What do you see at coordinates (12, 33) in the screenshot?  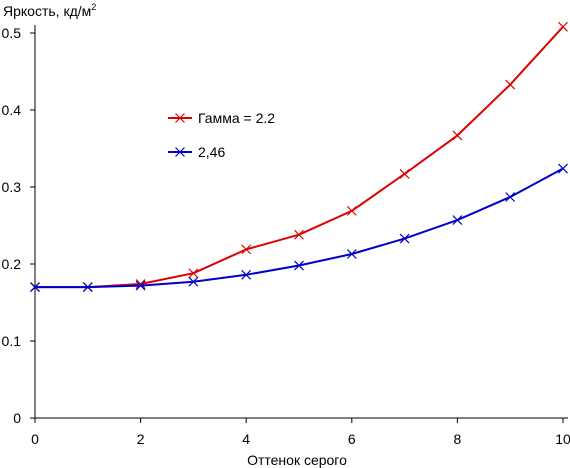 I see `y-tick-label: 0.5` at bounding box center [12, 33].